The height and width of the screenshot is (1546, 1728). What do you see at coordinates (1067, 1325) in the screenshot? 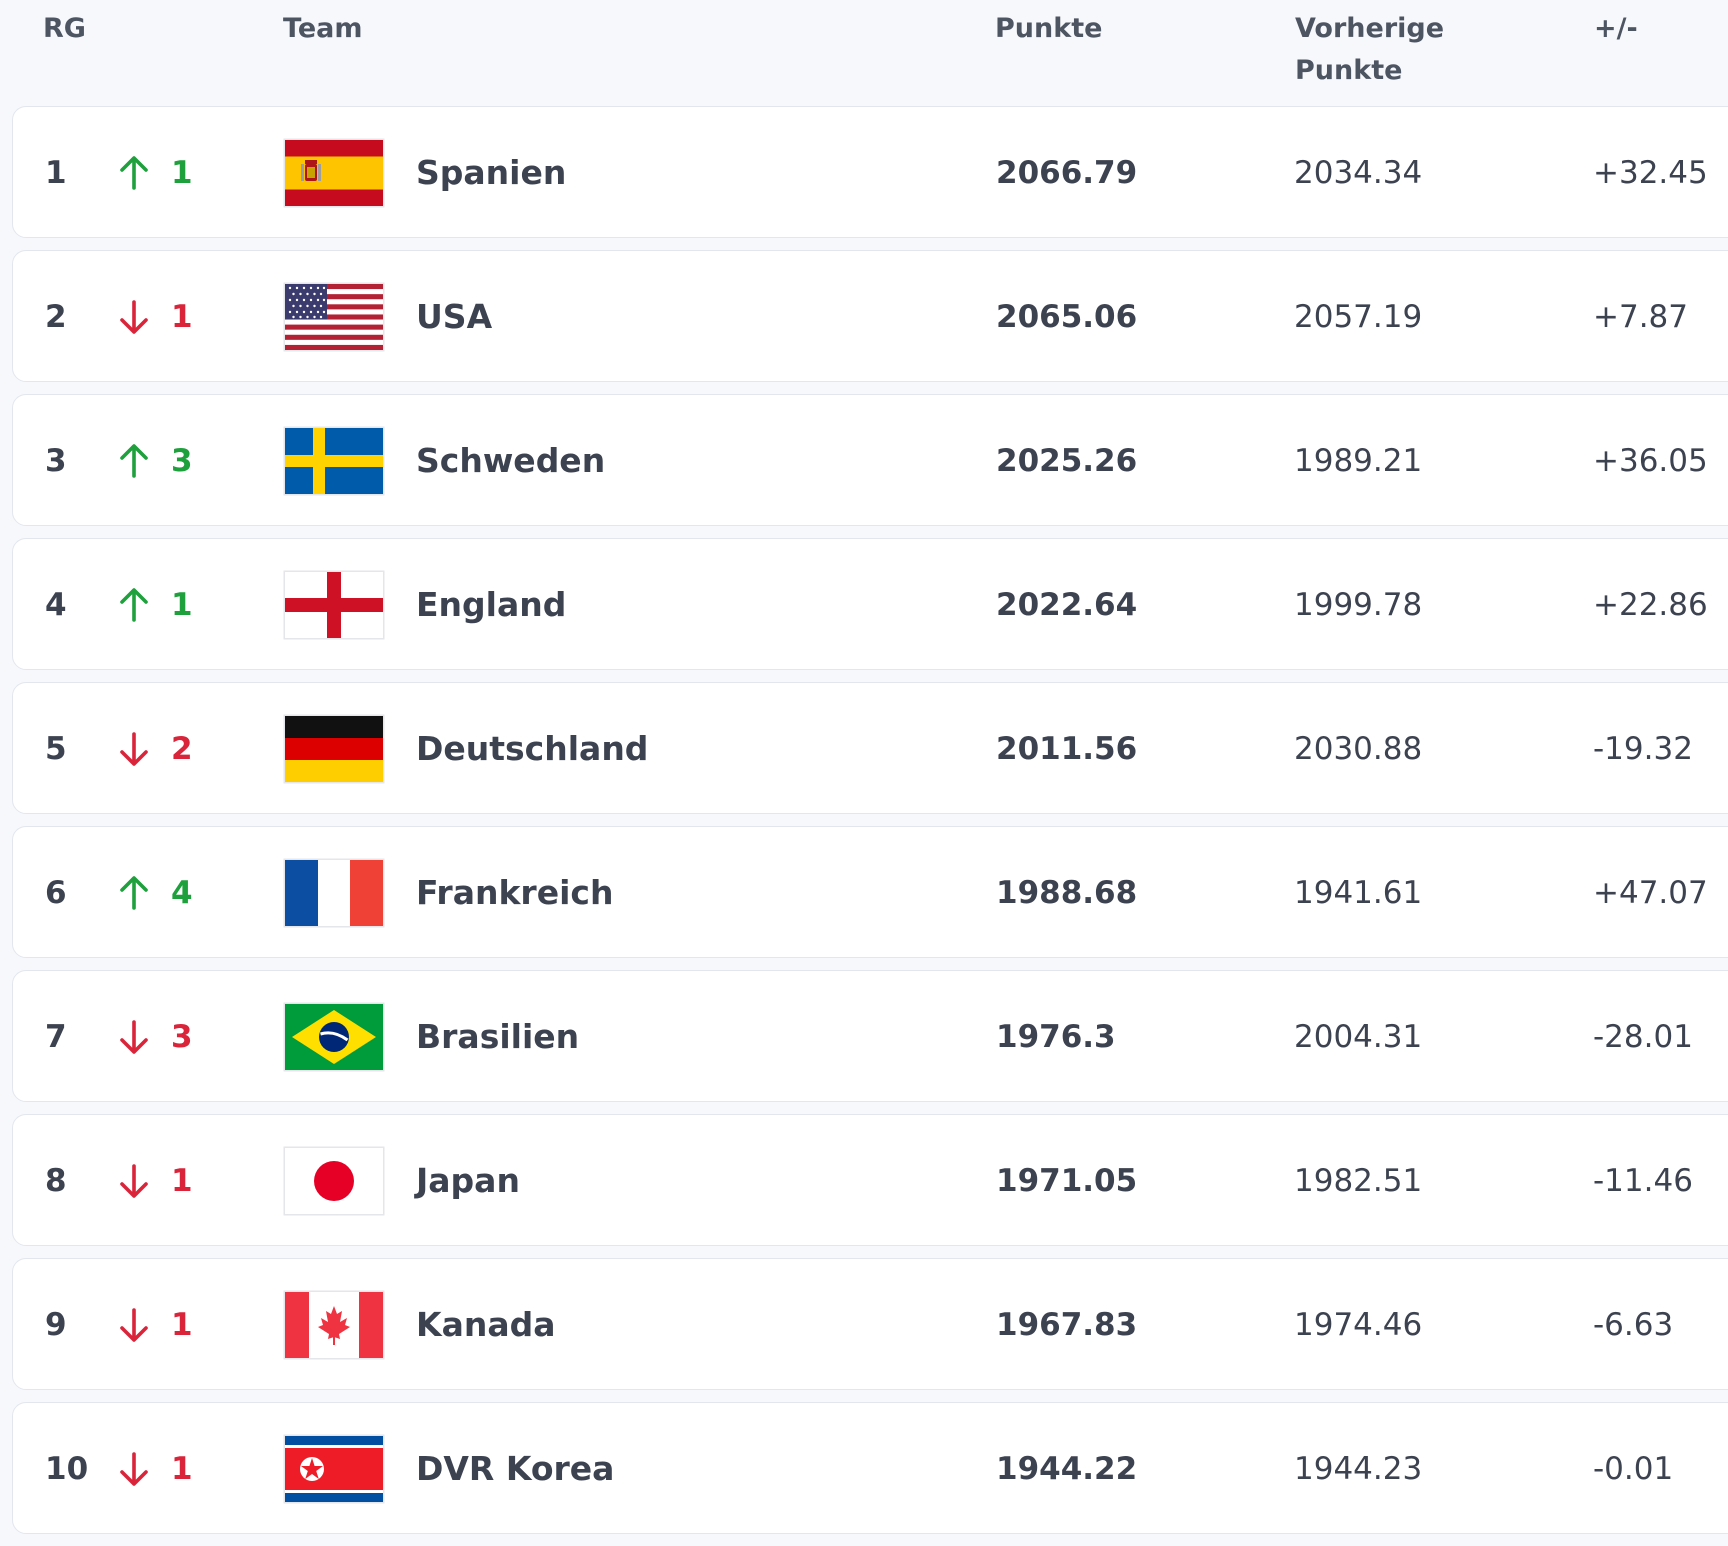
I see `points-value: 1967.83` at bounding box center [1067, 1325].